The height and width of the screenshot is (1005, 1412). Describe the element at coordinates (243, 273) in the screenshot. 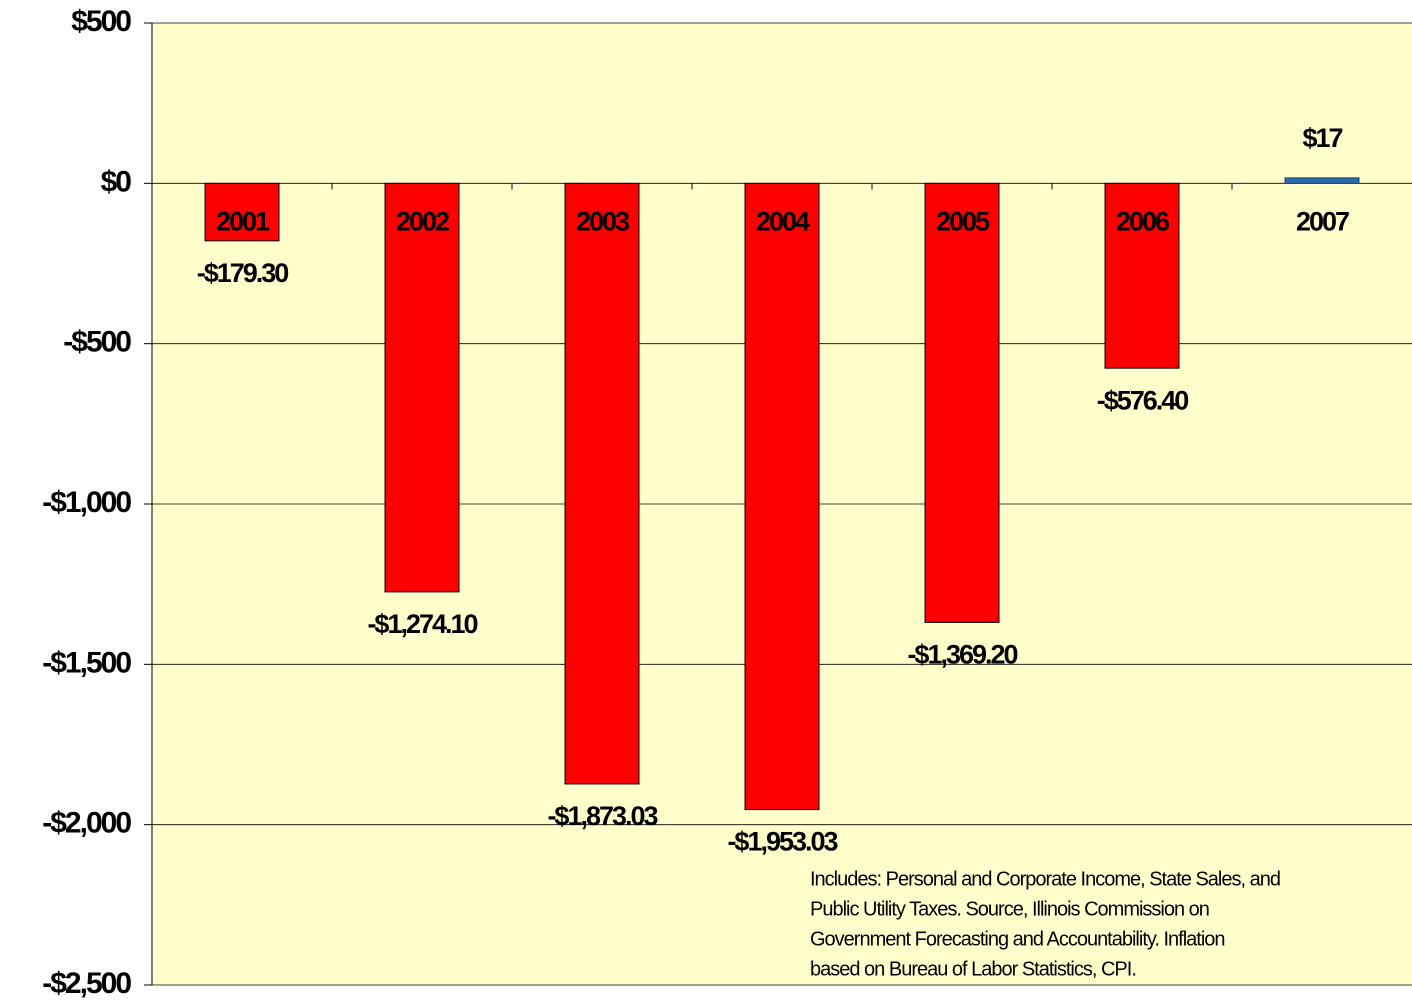

I see `value-label: -$179.30` at that location.